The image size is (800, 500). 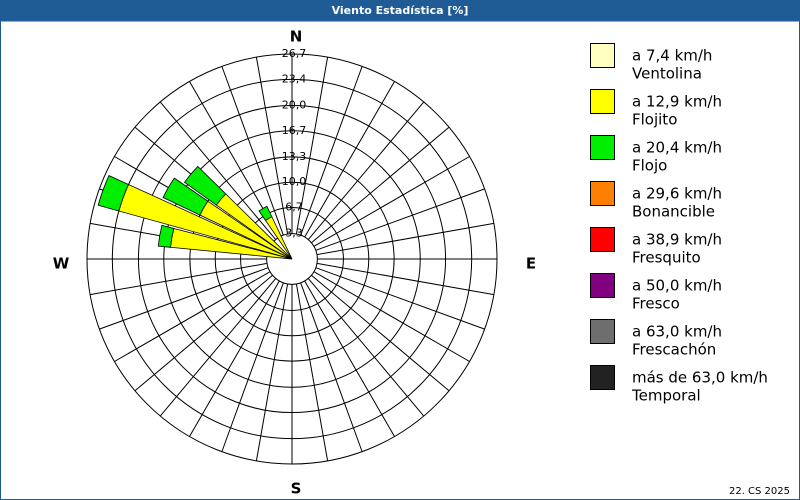 What do you see at coordinates (649, 166) in the screenshot?
I see `legend-description: Flojo` at bounding box center [649, 166].